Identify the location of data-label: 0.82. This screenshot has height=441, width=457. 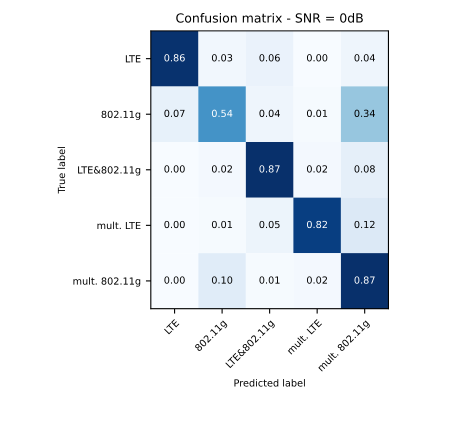
(317, 224).